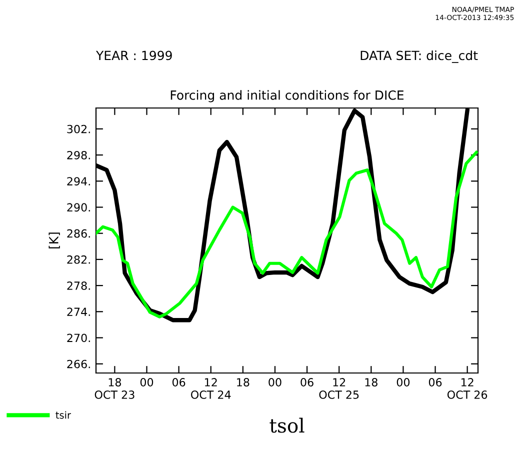  I want to click on text: DATA SET: dice_cdt, so click(419, 56).